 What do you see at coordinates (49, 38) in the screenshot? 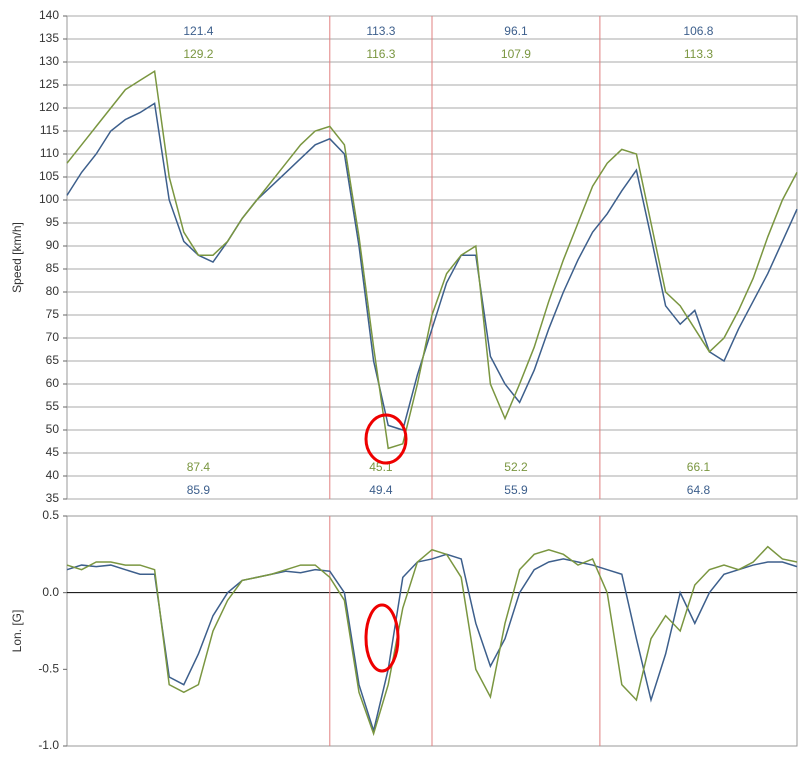
I see `y-tick-label: 135` at bounding box center [49, 38].